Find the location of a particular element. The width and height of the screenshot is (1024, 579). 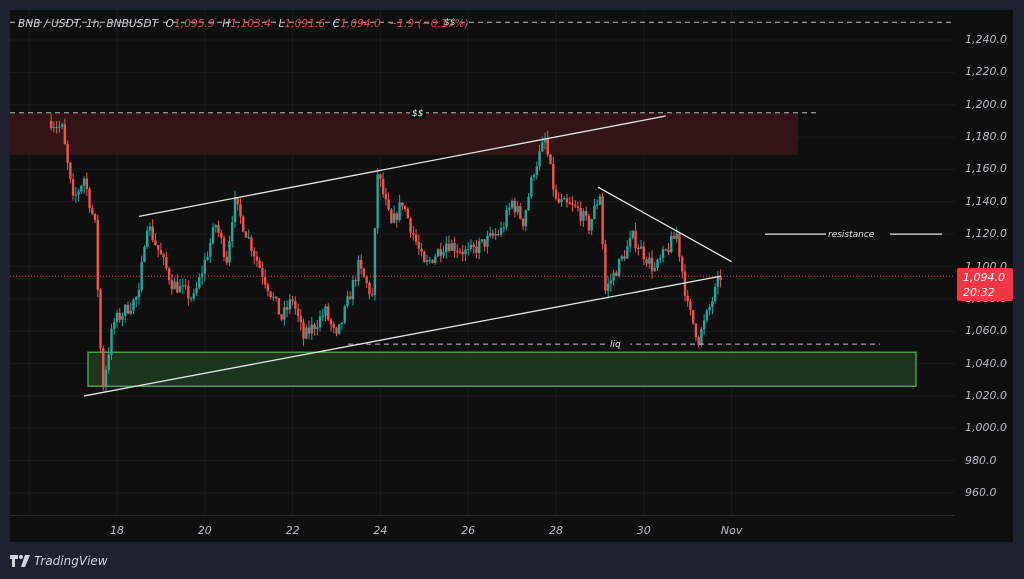

low-label: L is located at coordinates (281, 24).